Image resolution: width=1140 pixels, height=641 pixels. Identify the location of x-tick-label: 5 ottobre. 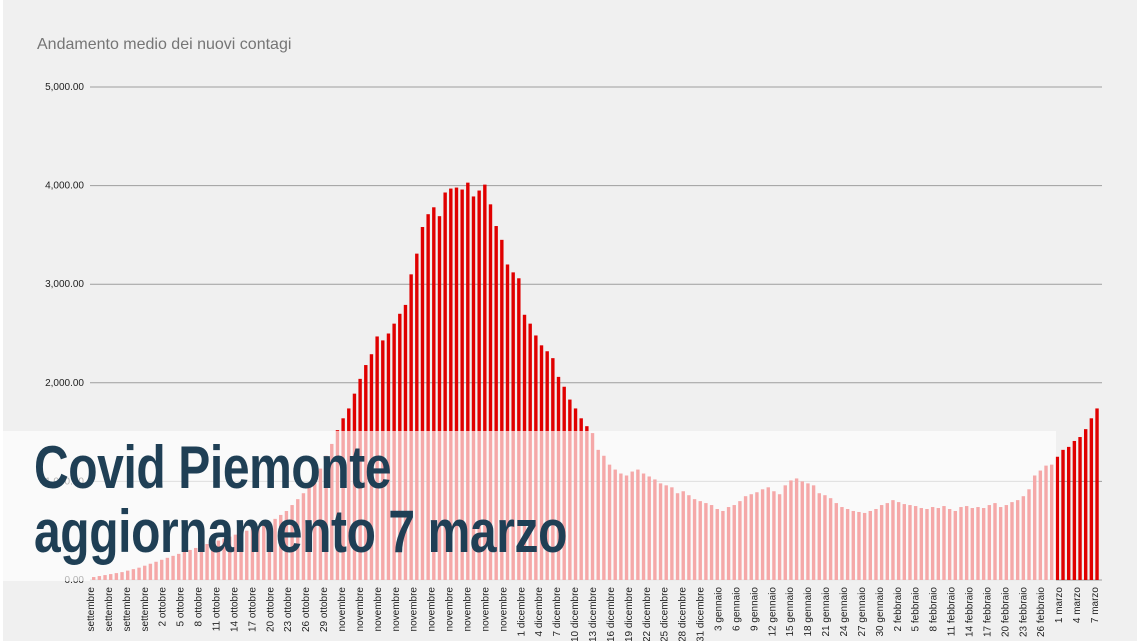
(181, 607).